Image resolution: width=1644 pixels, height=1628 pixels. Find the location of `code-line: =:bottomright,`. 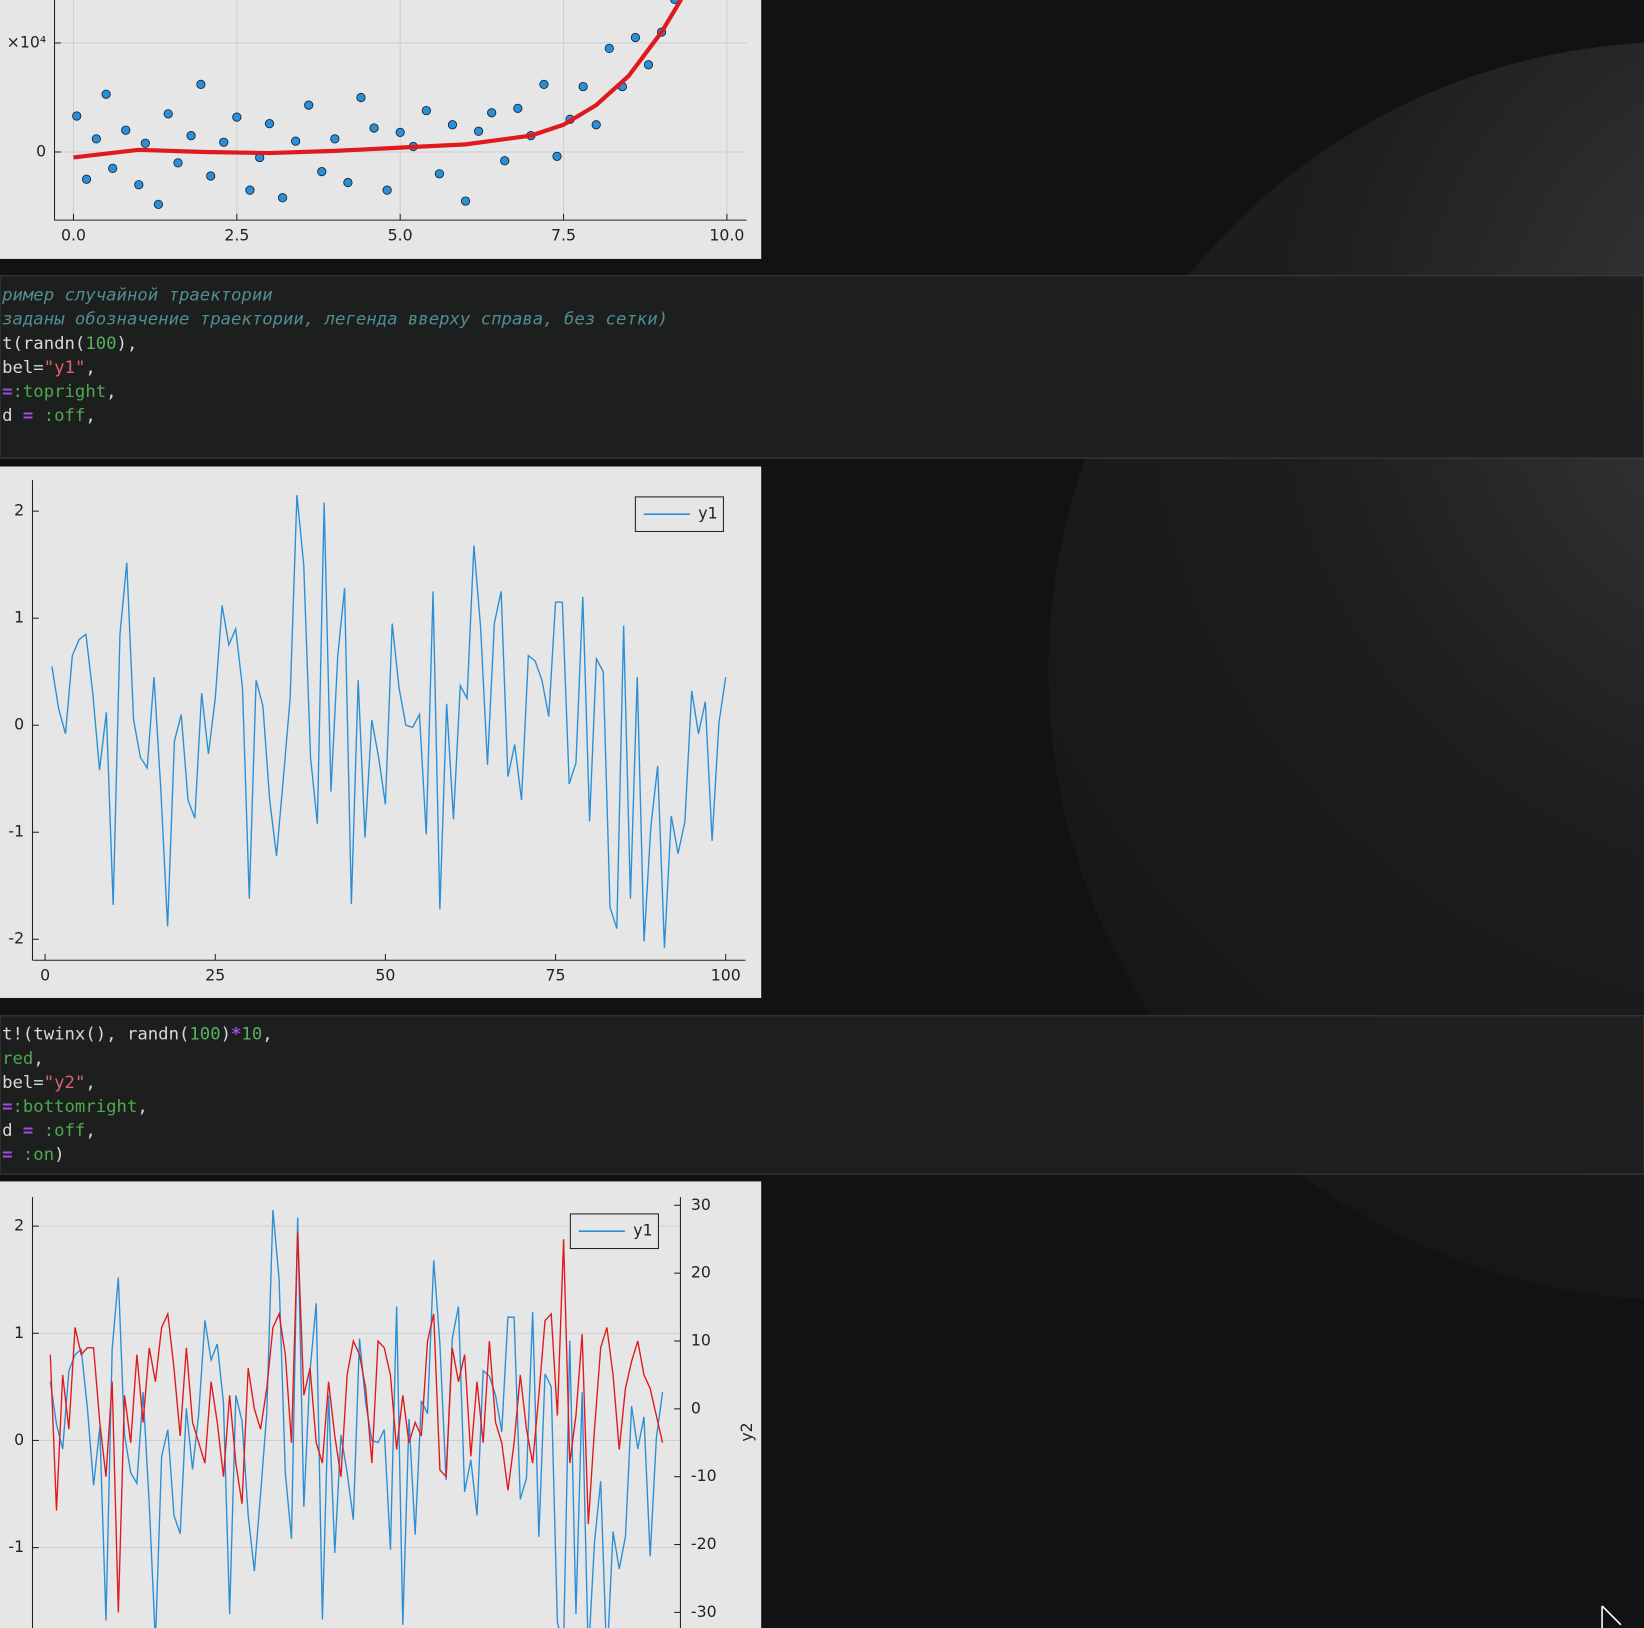

code-line: =:bottomright, is located at coordinates (75, 1107).